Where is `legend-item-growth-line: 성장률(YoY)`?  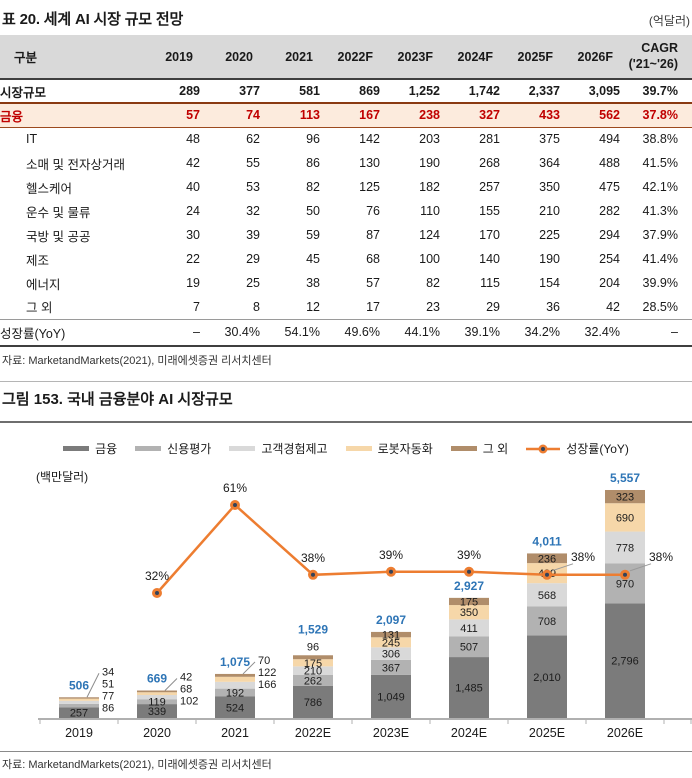 legend-item-growth-line: 성장률(YoY) is located at coordinates (577, 448).